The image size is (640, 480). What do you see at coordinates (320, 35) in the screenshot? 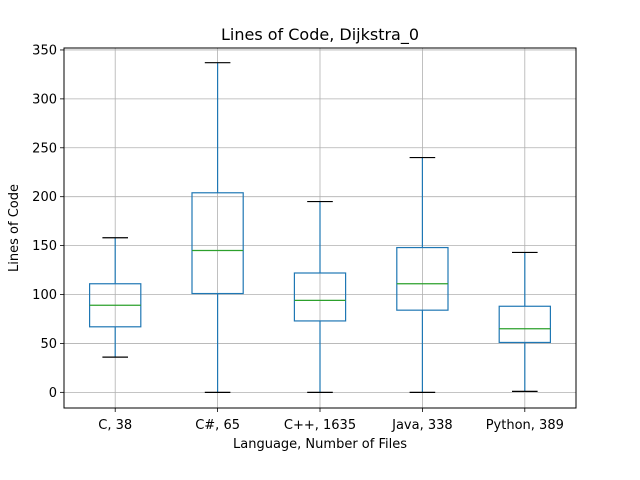
I see `chart-title: Lines of Code, Dijkstra_0` at bounding box center [320, 35].